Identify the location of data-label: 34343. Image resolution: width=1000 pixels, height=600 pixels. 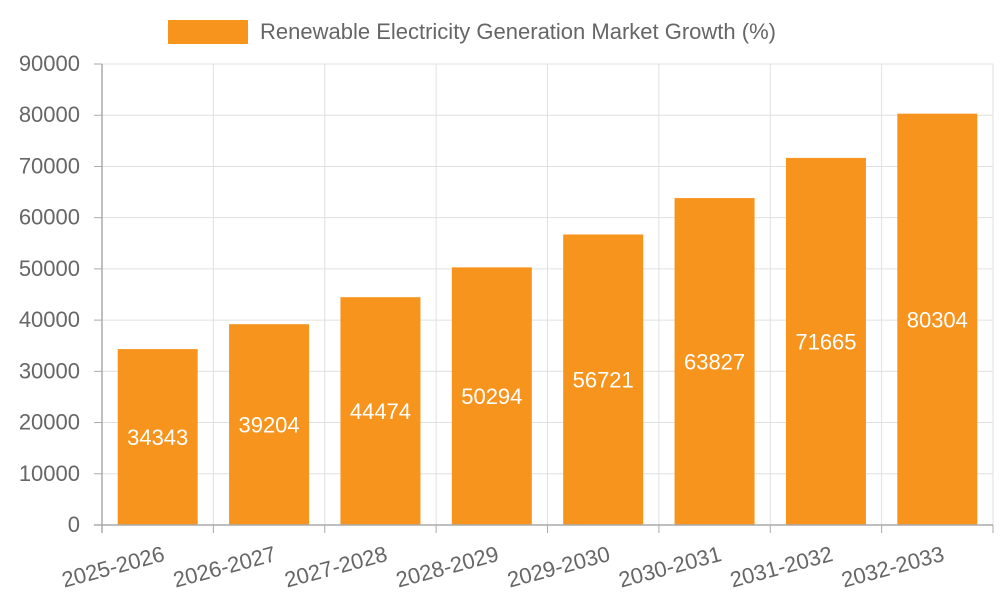
(157, 437).